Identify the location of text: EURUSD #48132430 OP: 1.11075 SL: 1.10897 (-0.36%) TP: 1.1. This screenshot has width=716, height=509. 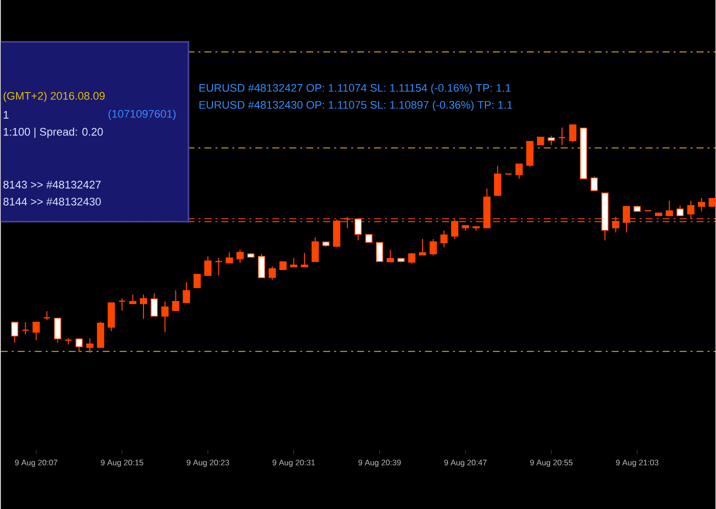
(356, 105).